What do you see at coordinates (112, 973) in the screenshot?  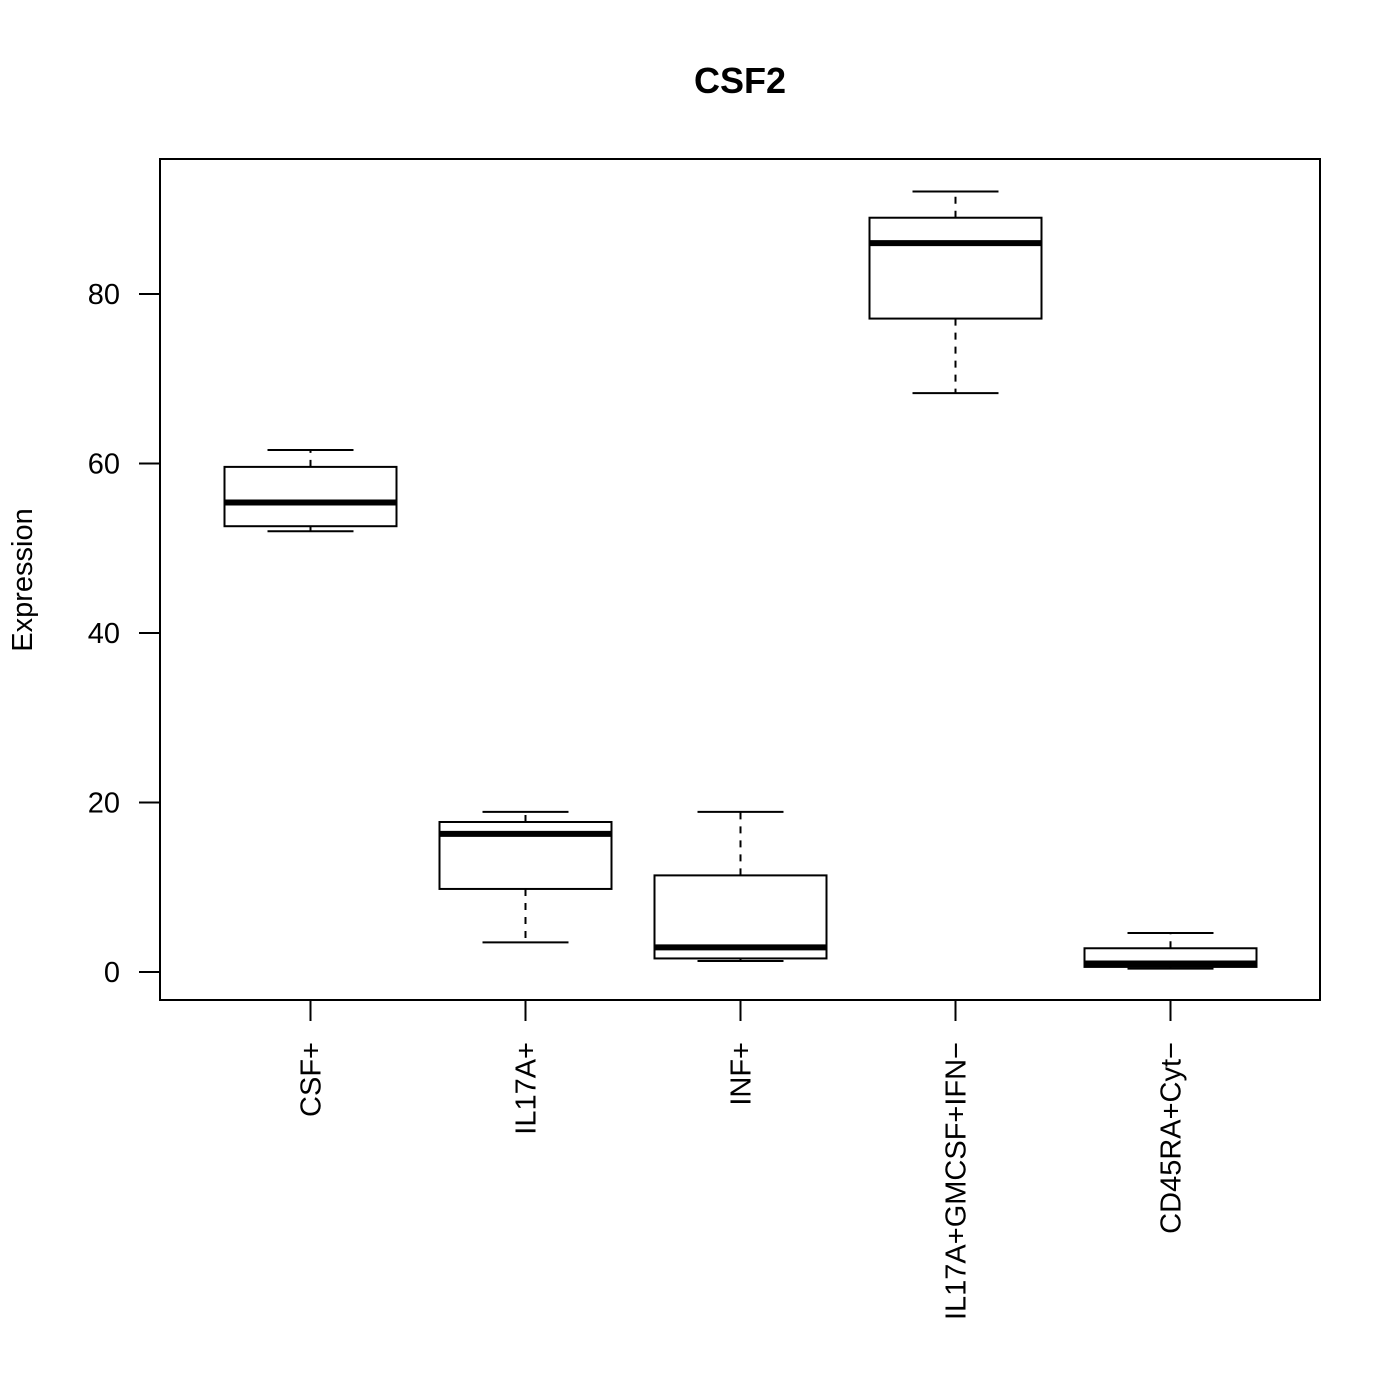 I see `y-tick-label: 0` at bounding box center [112, 973].